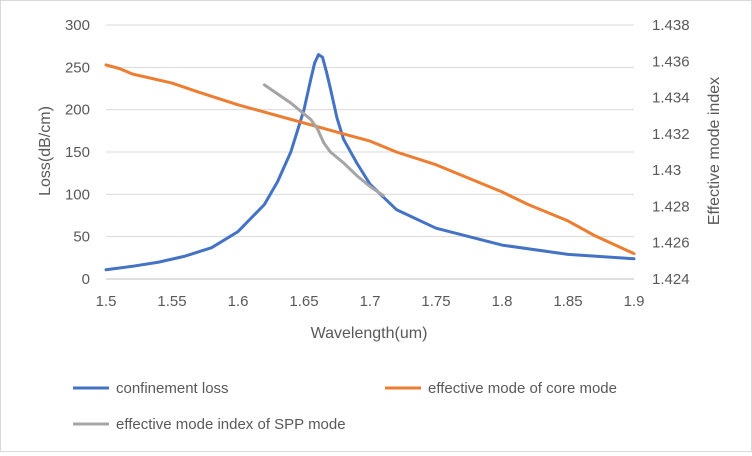 The height and width of the screenshot is (456, 752). I want to click on y-tick-label: 300, so click(77, 25).